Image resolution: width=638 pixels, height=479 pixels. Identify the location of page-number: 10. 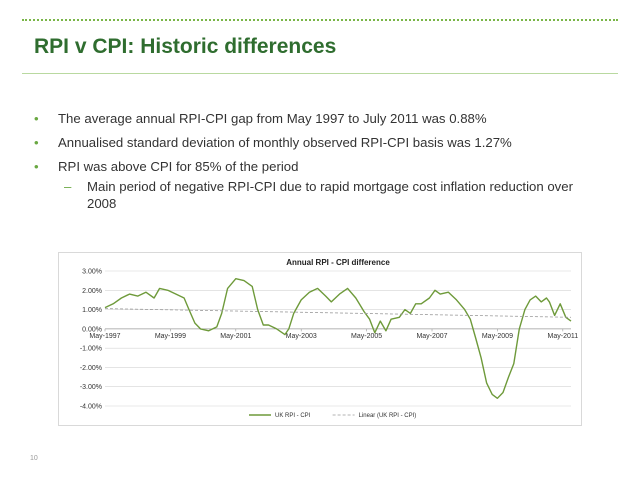
(34, 458).